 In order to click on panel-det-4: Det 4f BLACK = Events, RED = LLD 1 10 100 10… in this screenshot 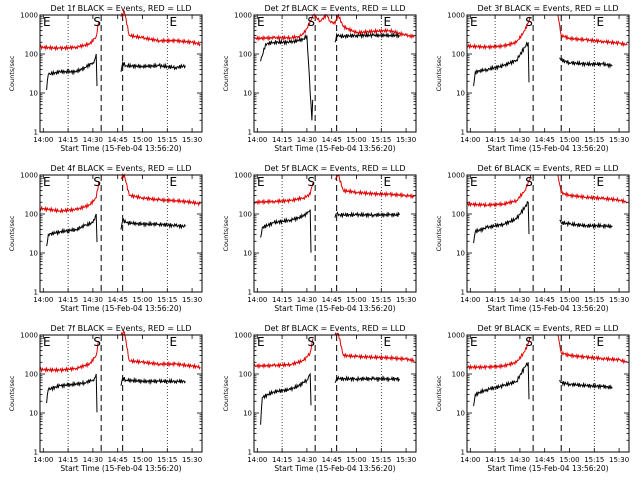, I will do `click(105, 238)`.